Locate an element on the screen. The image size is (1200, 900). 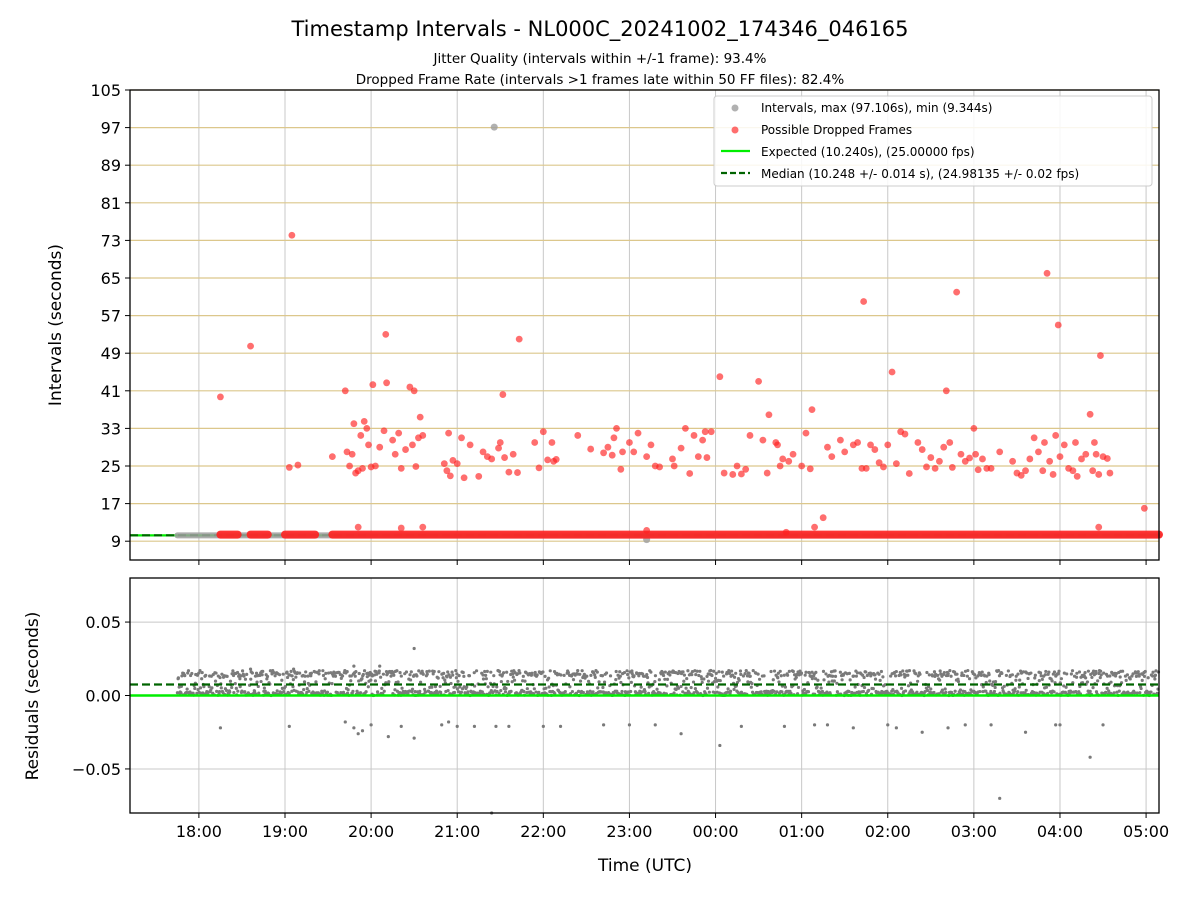
intervals-y-tick-label: 97 is located at coordinates (111, 128).